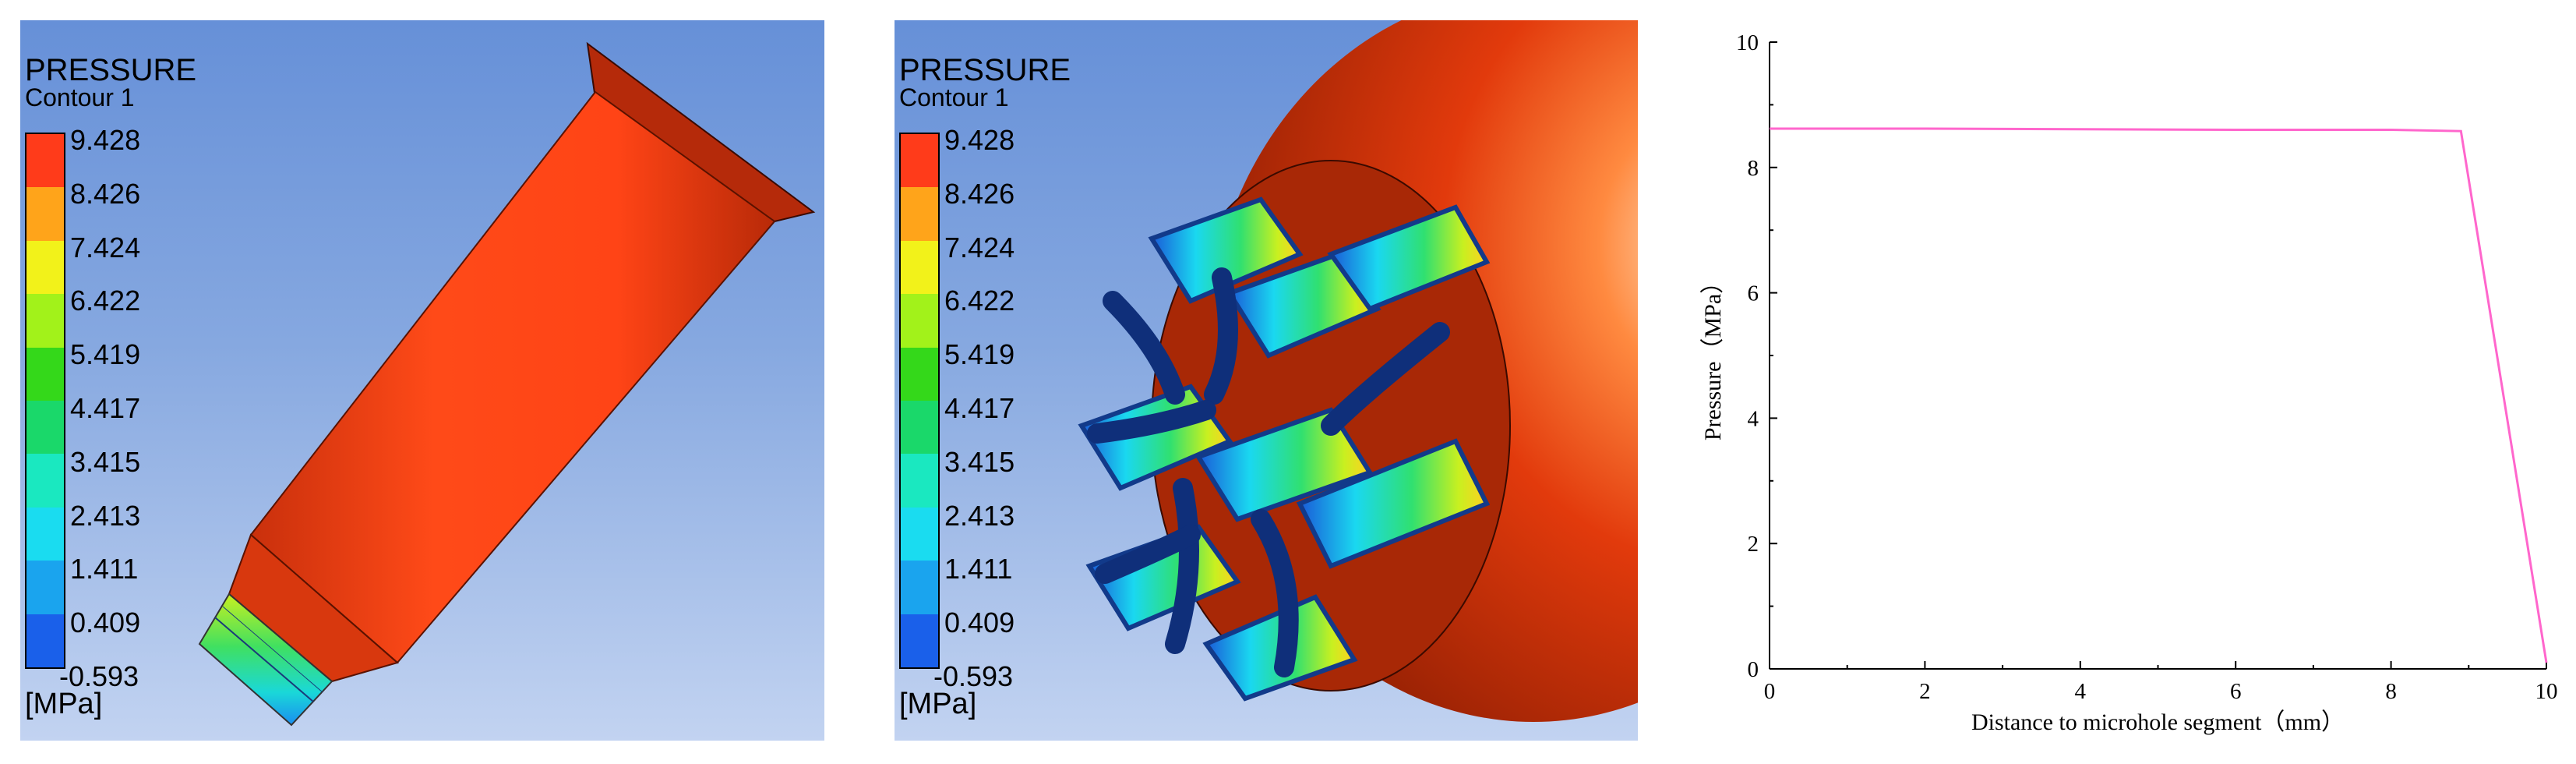 The width and height of the screenshot is (2576, 764). What do you see at coordinates (1753, 293) in the screenshot?
I see `y-tick-label: 6` at bounding box center [1753, 293].